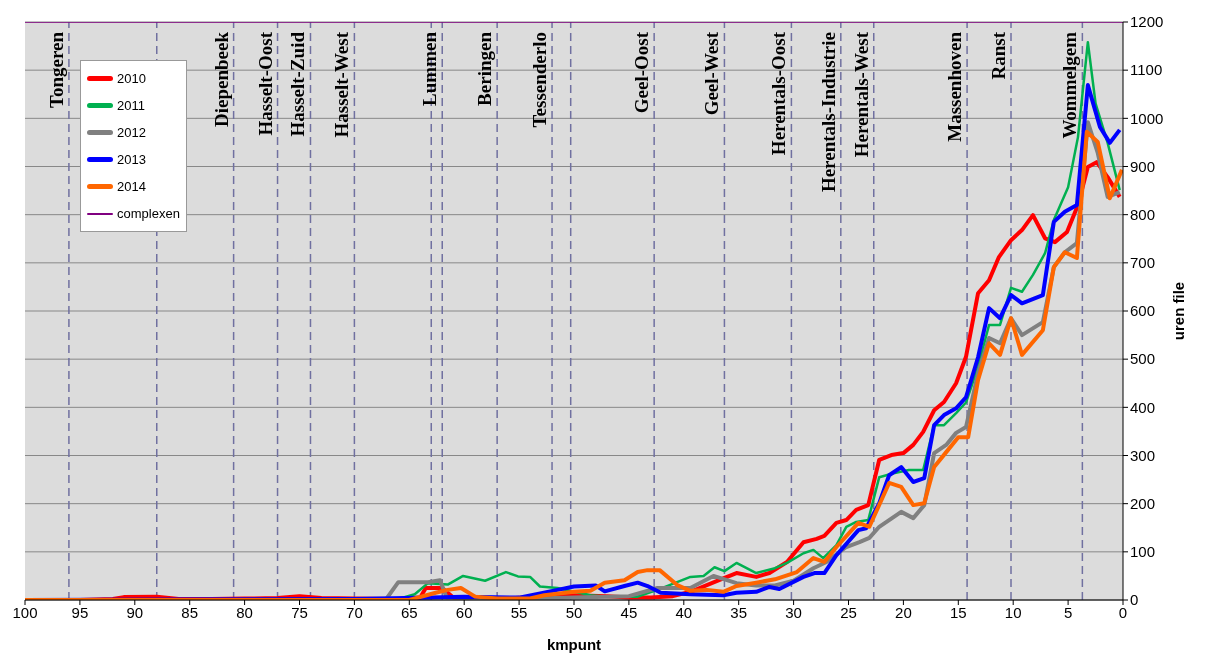  What do you see at coordinates (955, 86) in the screenshot?
I see `ref-line-label: Massenhoven` at bounding box center [955, 86].